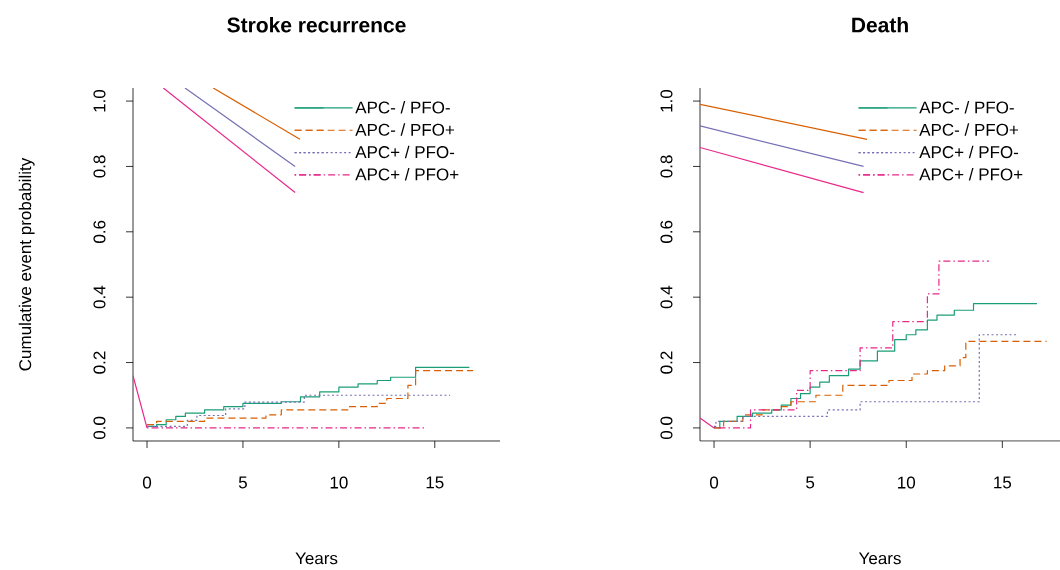 The width and height of the screenshot is (1060, 570). What do you see at coordinates (316, 25) in the screenshot?
I see `chart-title: Stroke recurrence` at bounding box center [316, 25].